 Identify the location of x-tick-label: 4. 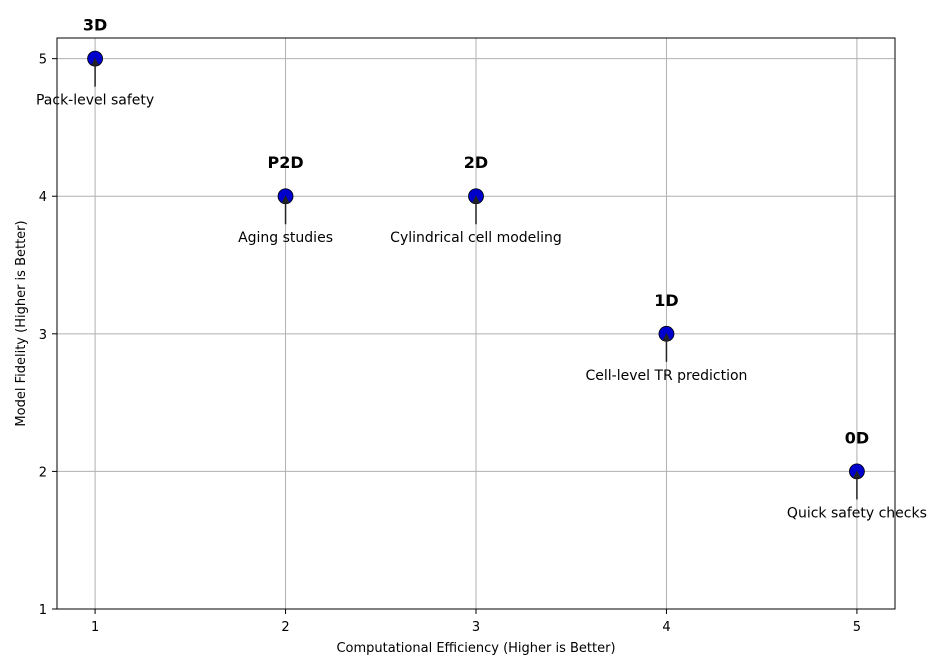
(666, 627).